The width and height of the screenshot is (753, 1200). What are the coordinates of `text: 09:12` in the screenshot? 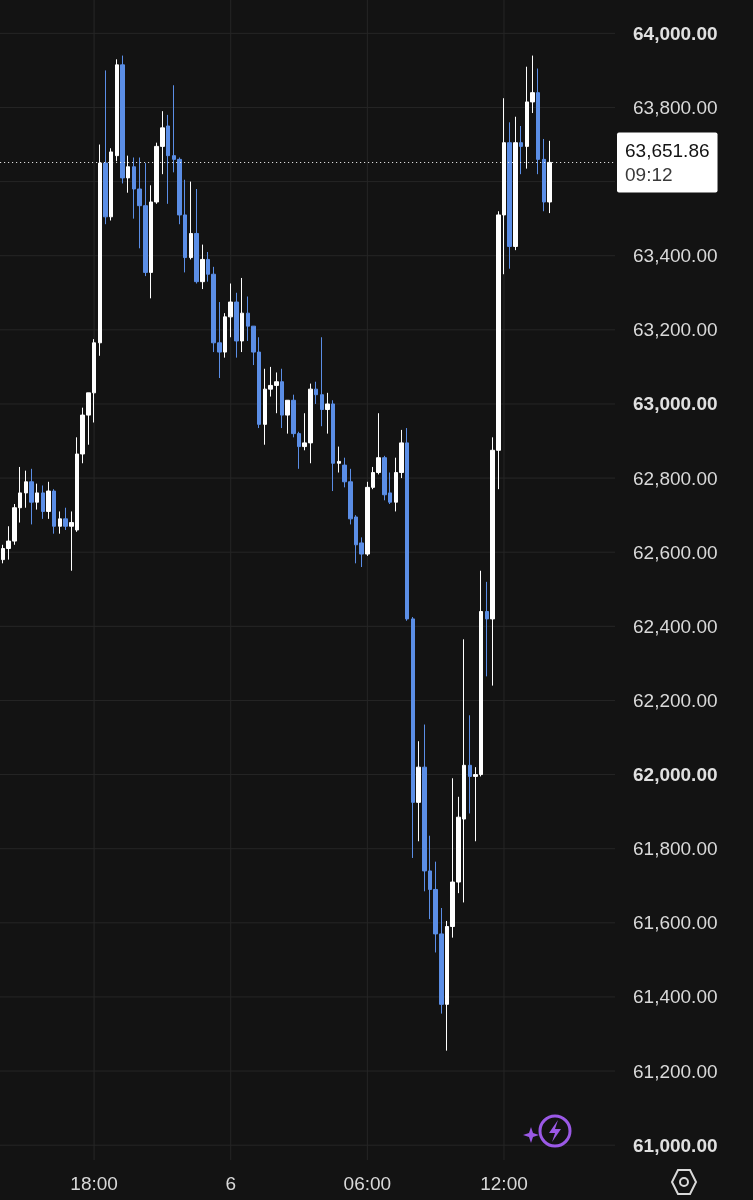 It's located at (649, 174).